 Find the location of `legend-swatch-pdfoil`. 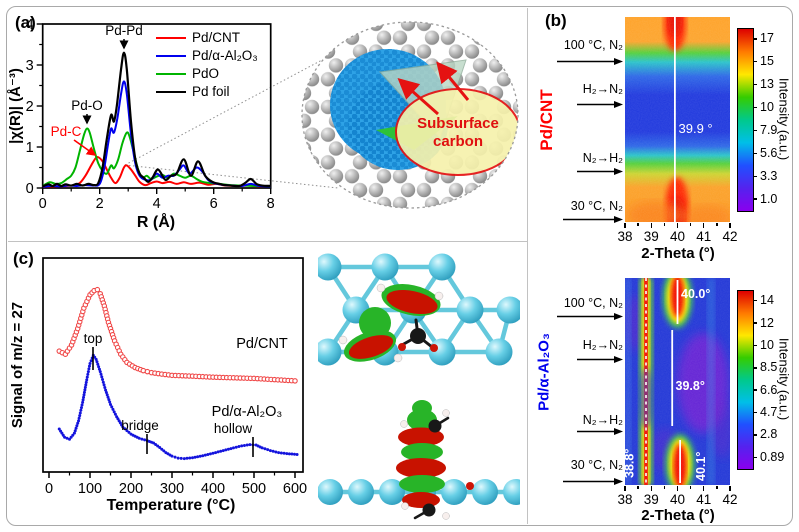

legend-swatch-pdfoil is located at coordinates (171, 92).